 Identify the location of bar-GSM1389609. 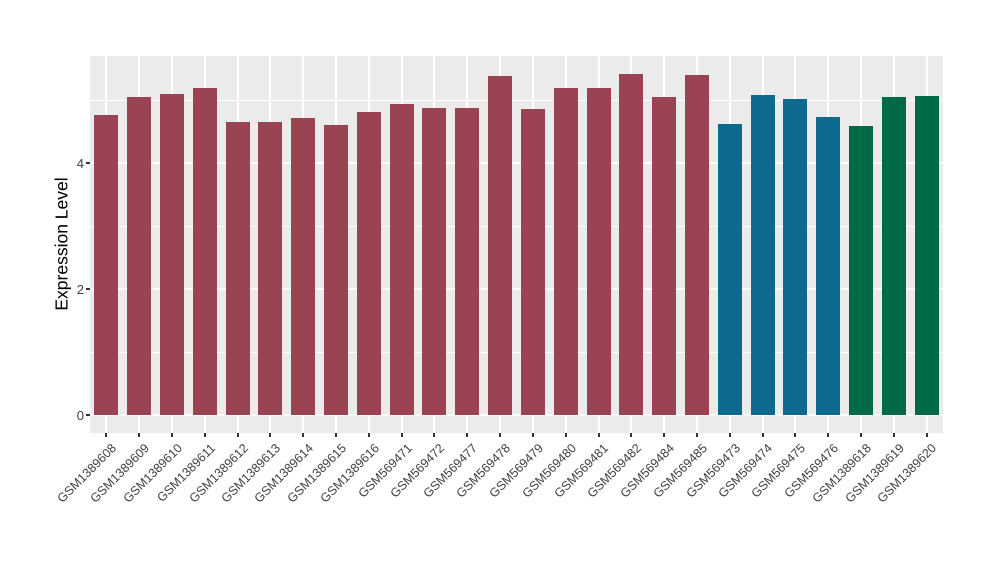
(139, 255).